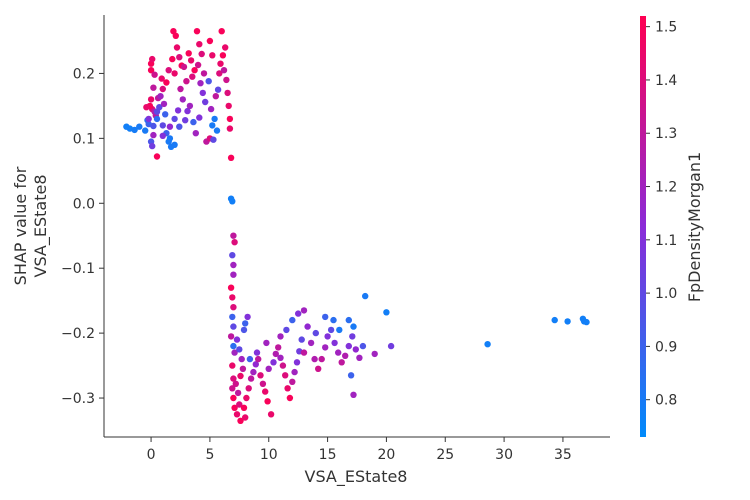  I want to click on x-tick-label: 10, so click(269, 455).